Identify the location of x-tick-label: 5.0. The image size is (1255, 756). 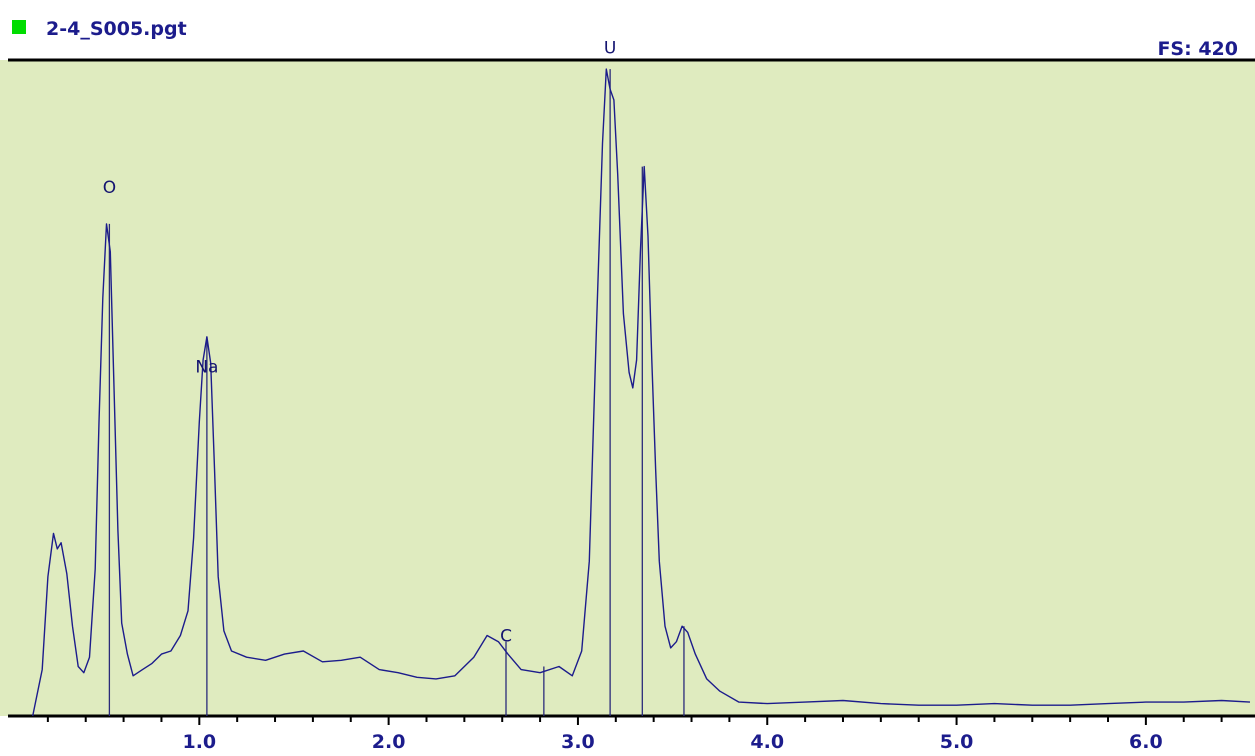
(957, 742).